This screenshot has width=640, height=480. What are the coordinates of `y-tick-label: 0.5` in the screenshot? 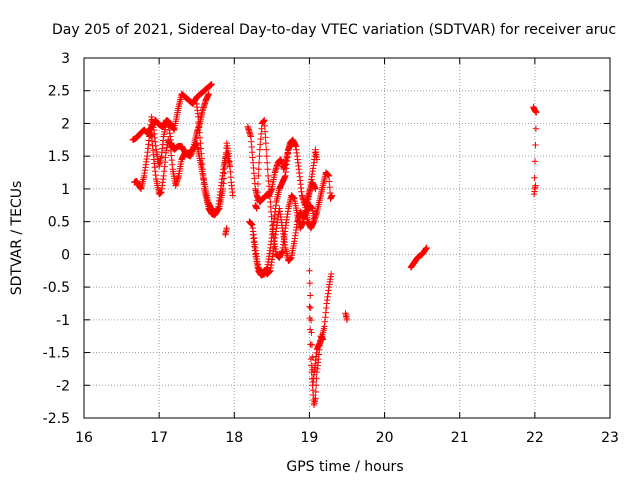 It's located at (59, 223).